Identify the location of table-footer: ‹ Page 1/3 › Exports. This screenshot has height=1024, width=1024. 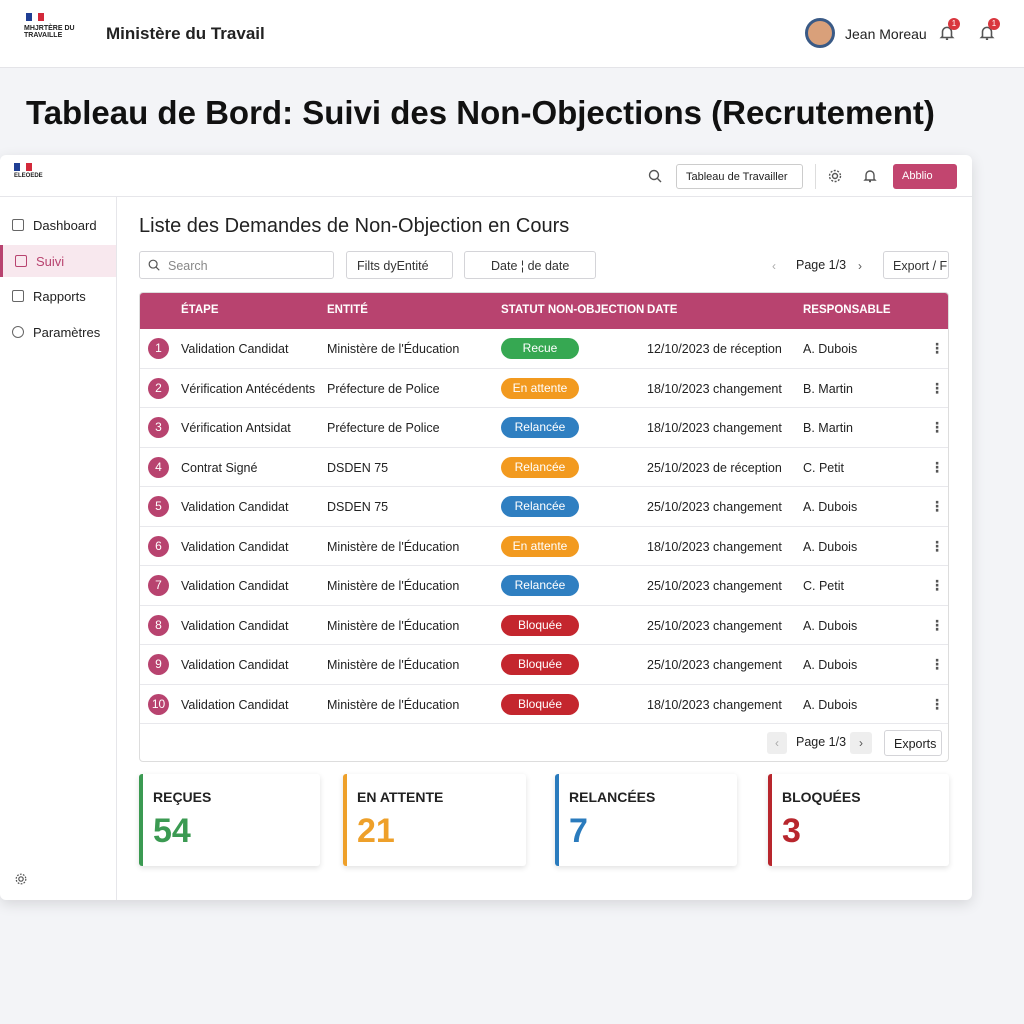
(544, 742).